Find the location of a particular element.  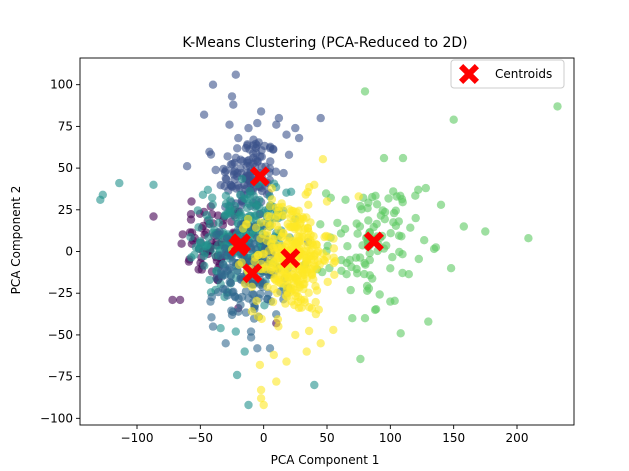

legend: Centroids is located at coordinates (507, 74).